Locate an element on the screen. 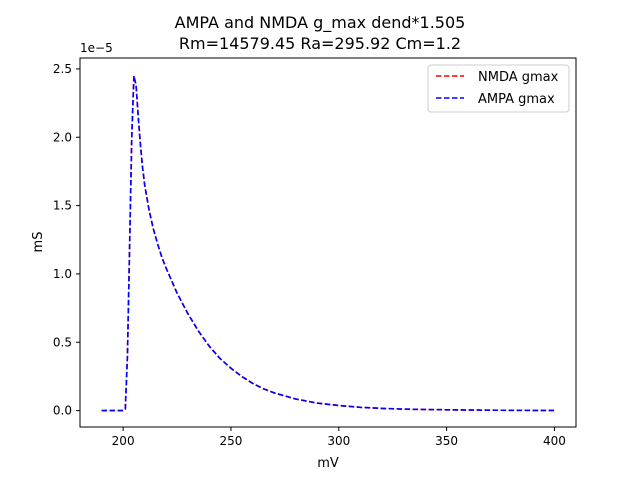 This screenshot has height=484, width=640. y-tick-label: 0.0 is located at coordinates (62, 411).